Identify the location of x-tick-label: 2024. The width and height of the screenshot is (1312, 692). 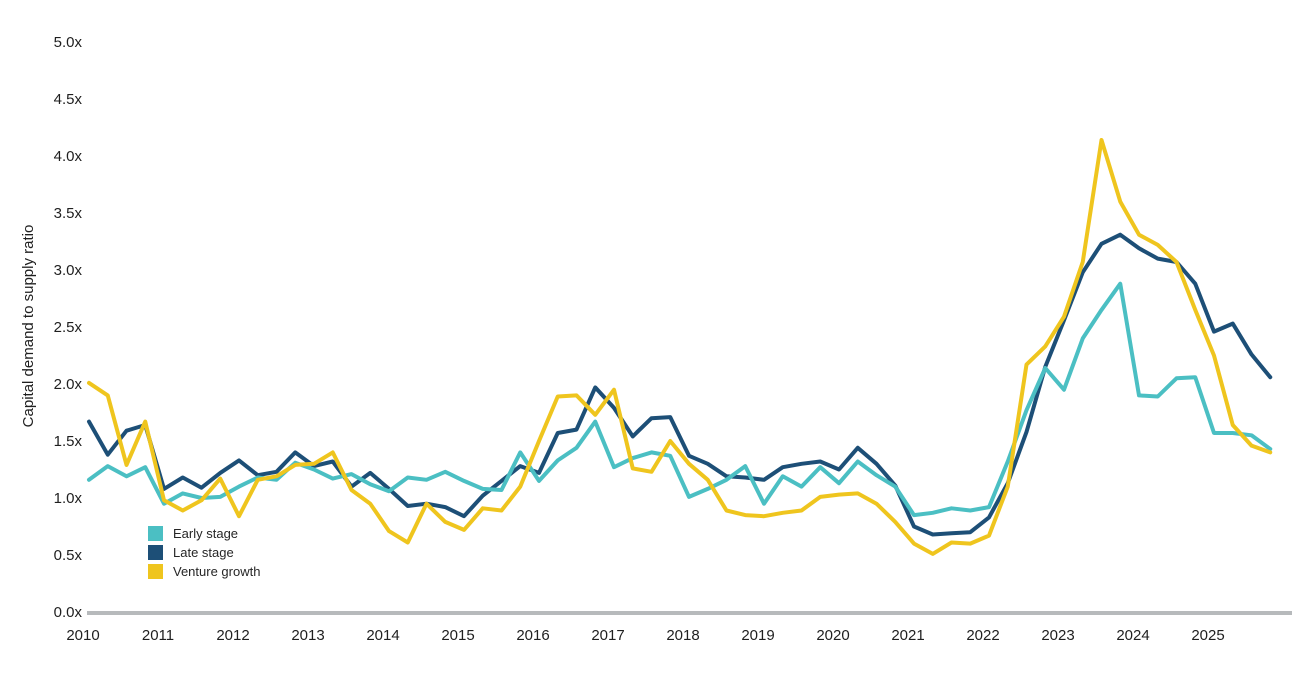
(1132, 635).